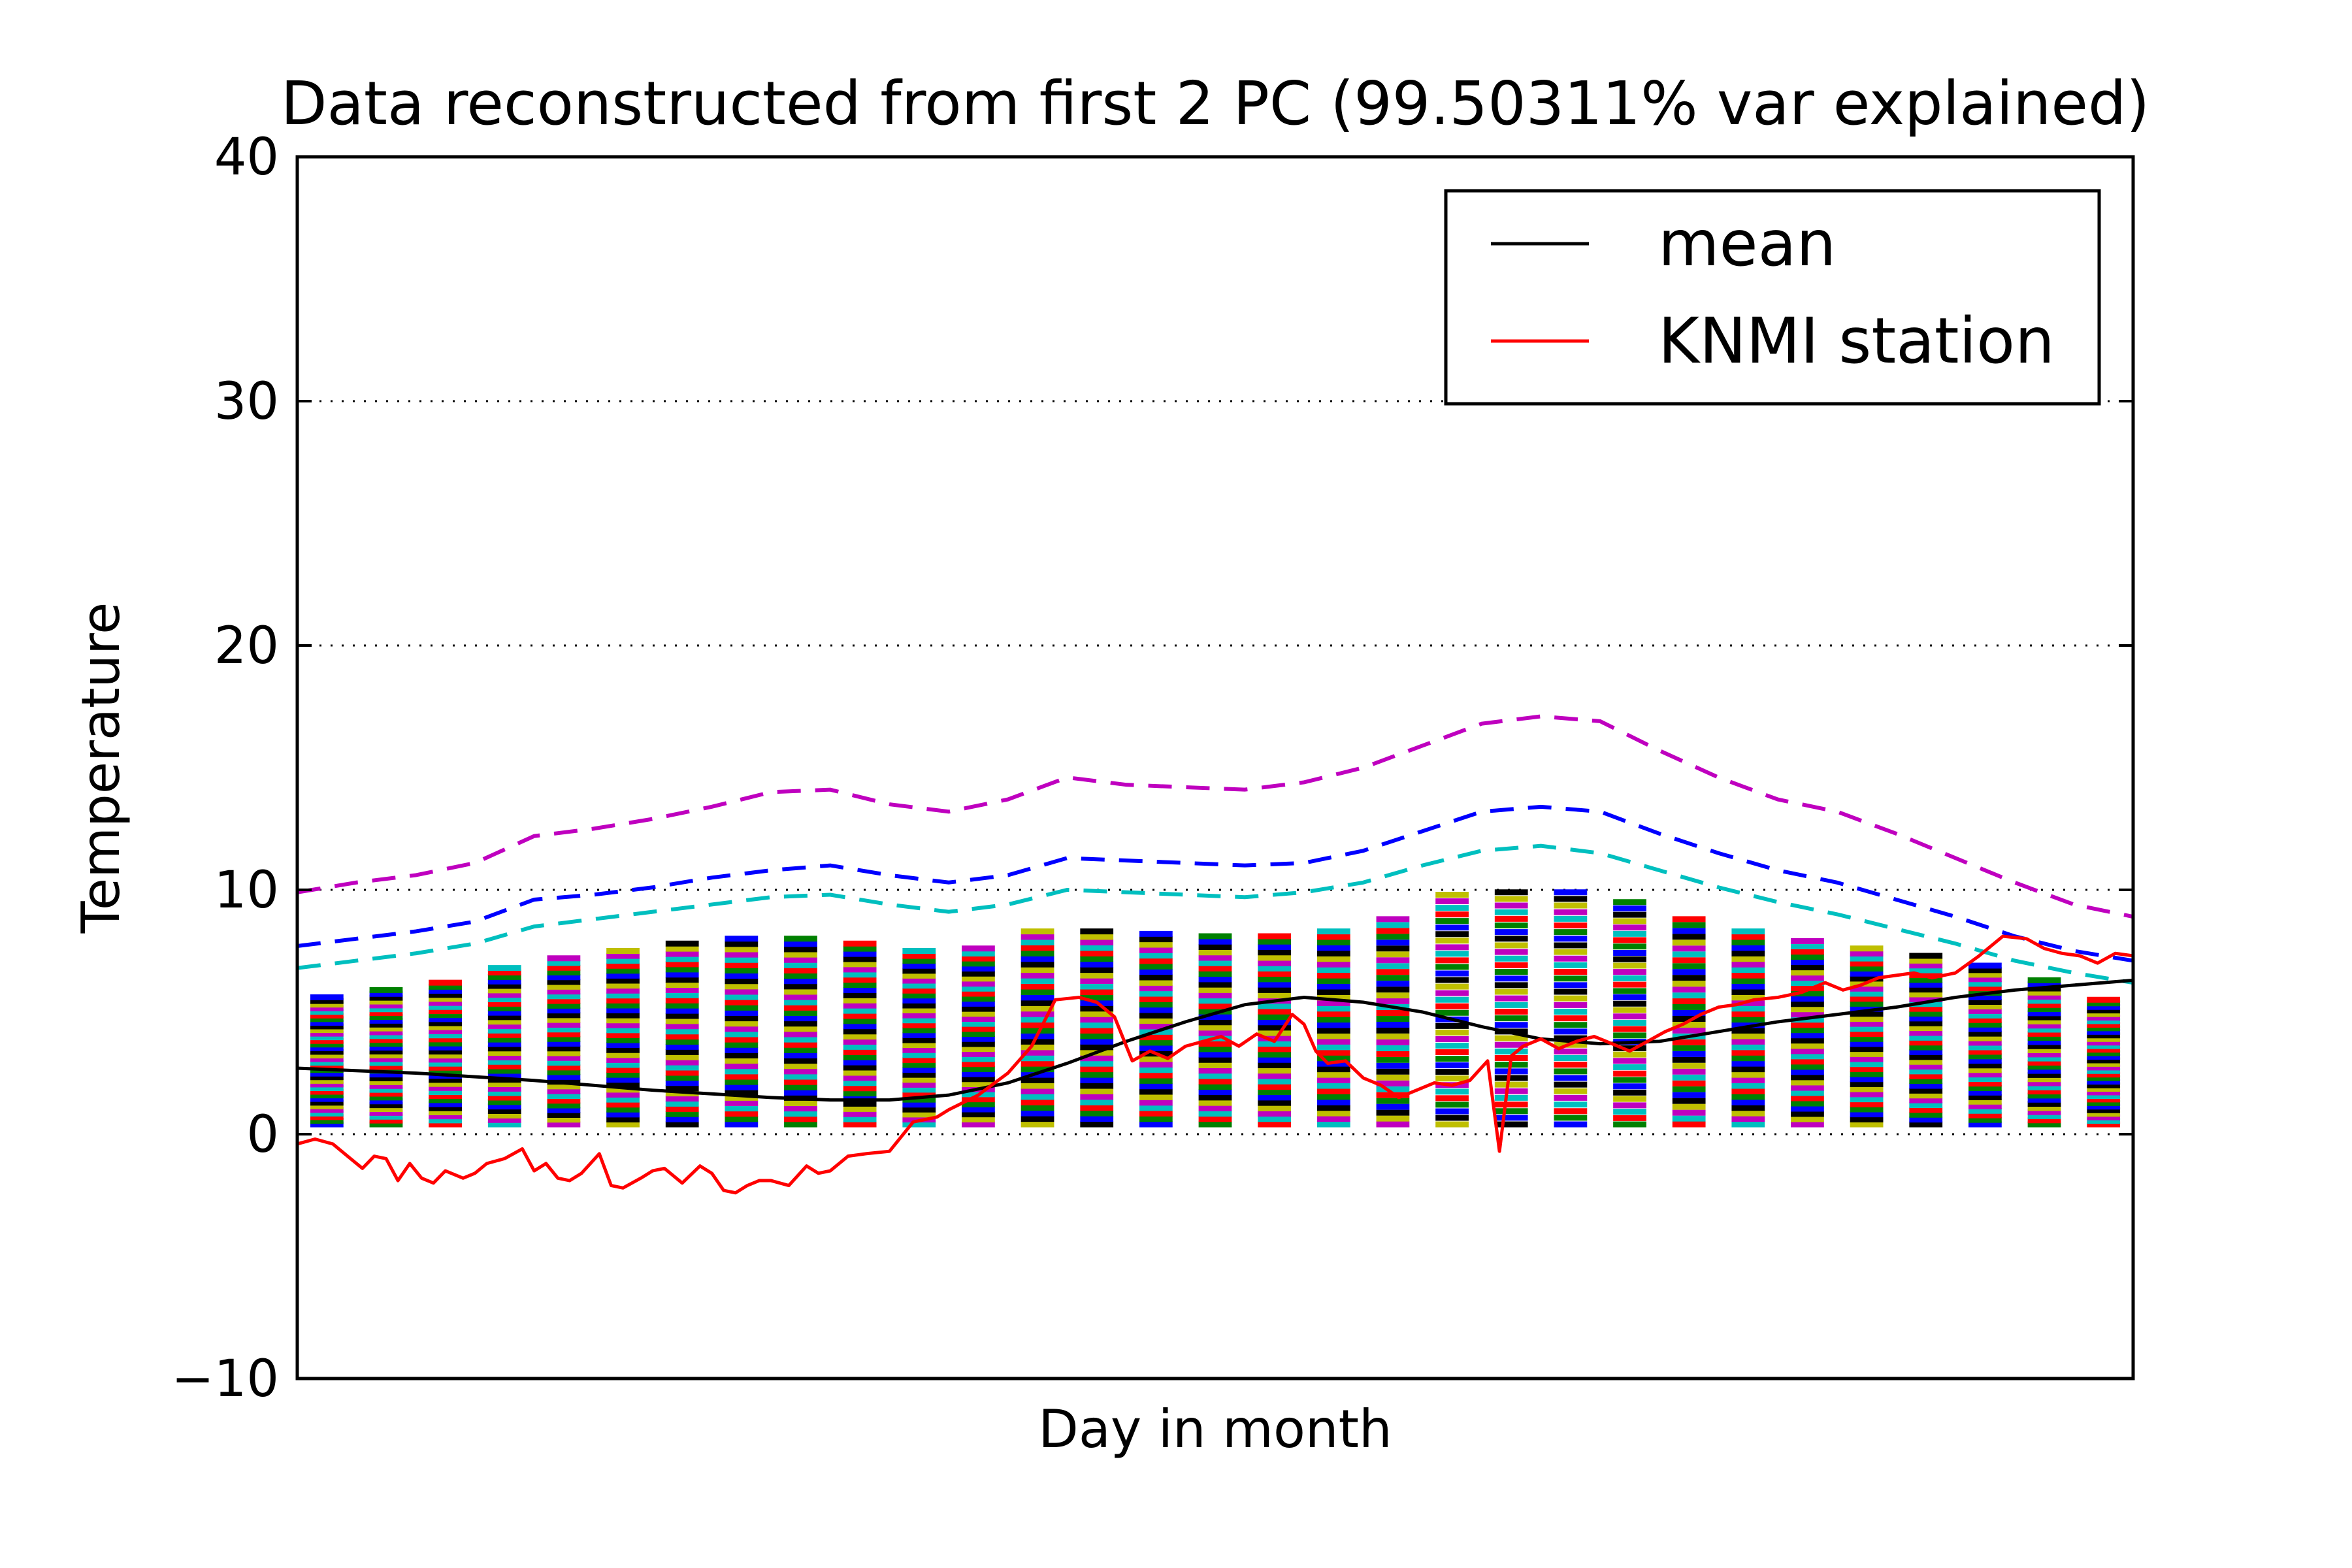 Image resolution: width=2352 pixels, height=1568 pixels. What do you see at coordinates (225, 768) in the screenshot?
I see `y-tick-labels: −10 0 10 20 30 40` at bounding box center [225, 768].